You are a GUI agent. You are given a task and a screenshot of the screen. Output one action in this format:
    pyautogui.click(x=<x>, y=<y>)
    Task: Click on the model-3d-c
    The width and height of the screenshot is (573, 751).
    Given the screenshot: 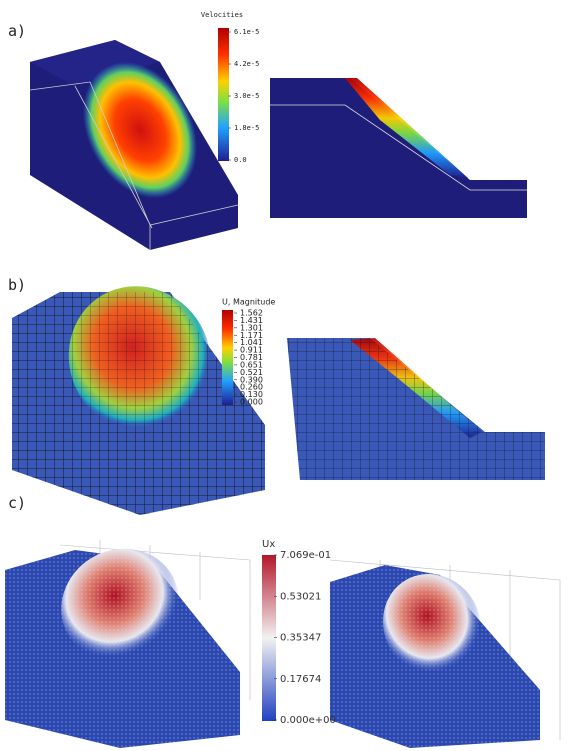 What is the action you would take?
    pyautogui.click(x=128, y=644)
    